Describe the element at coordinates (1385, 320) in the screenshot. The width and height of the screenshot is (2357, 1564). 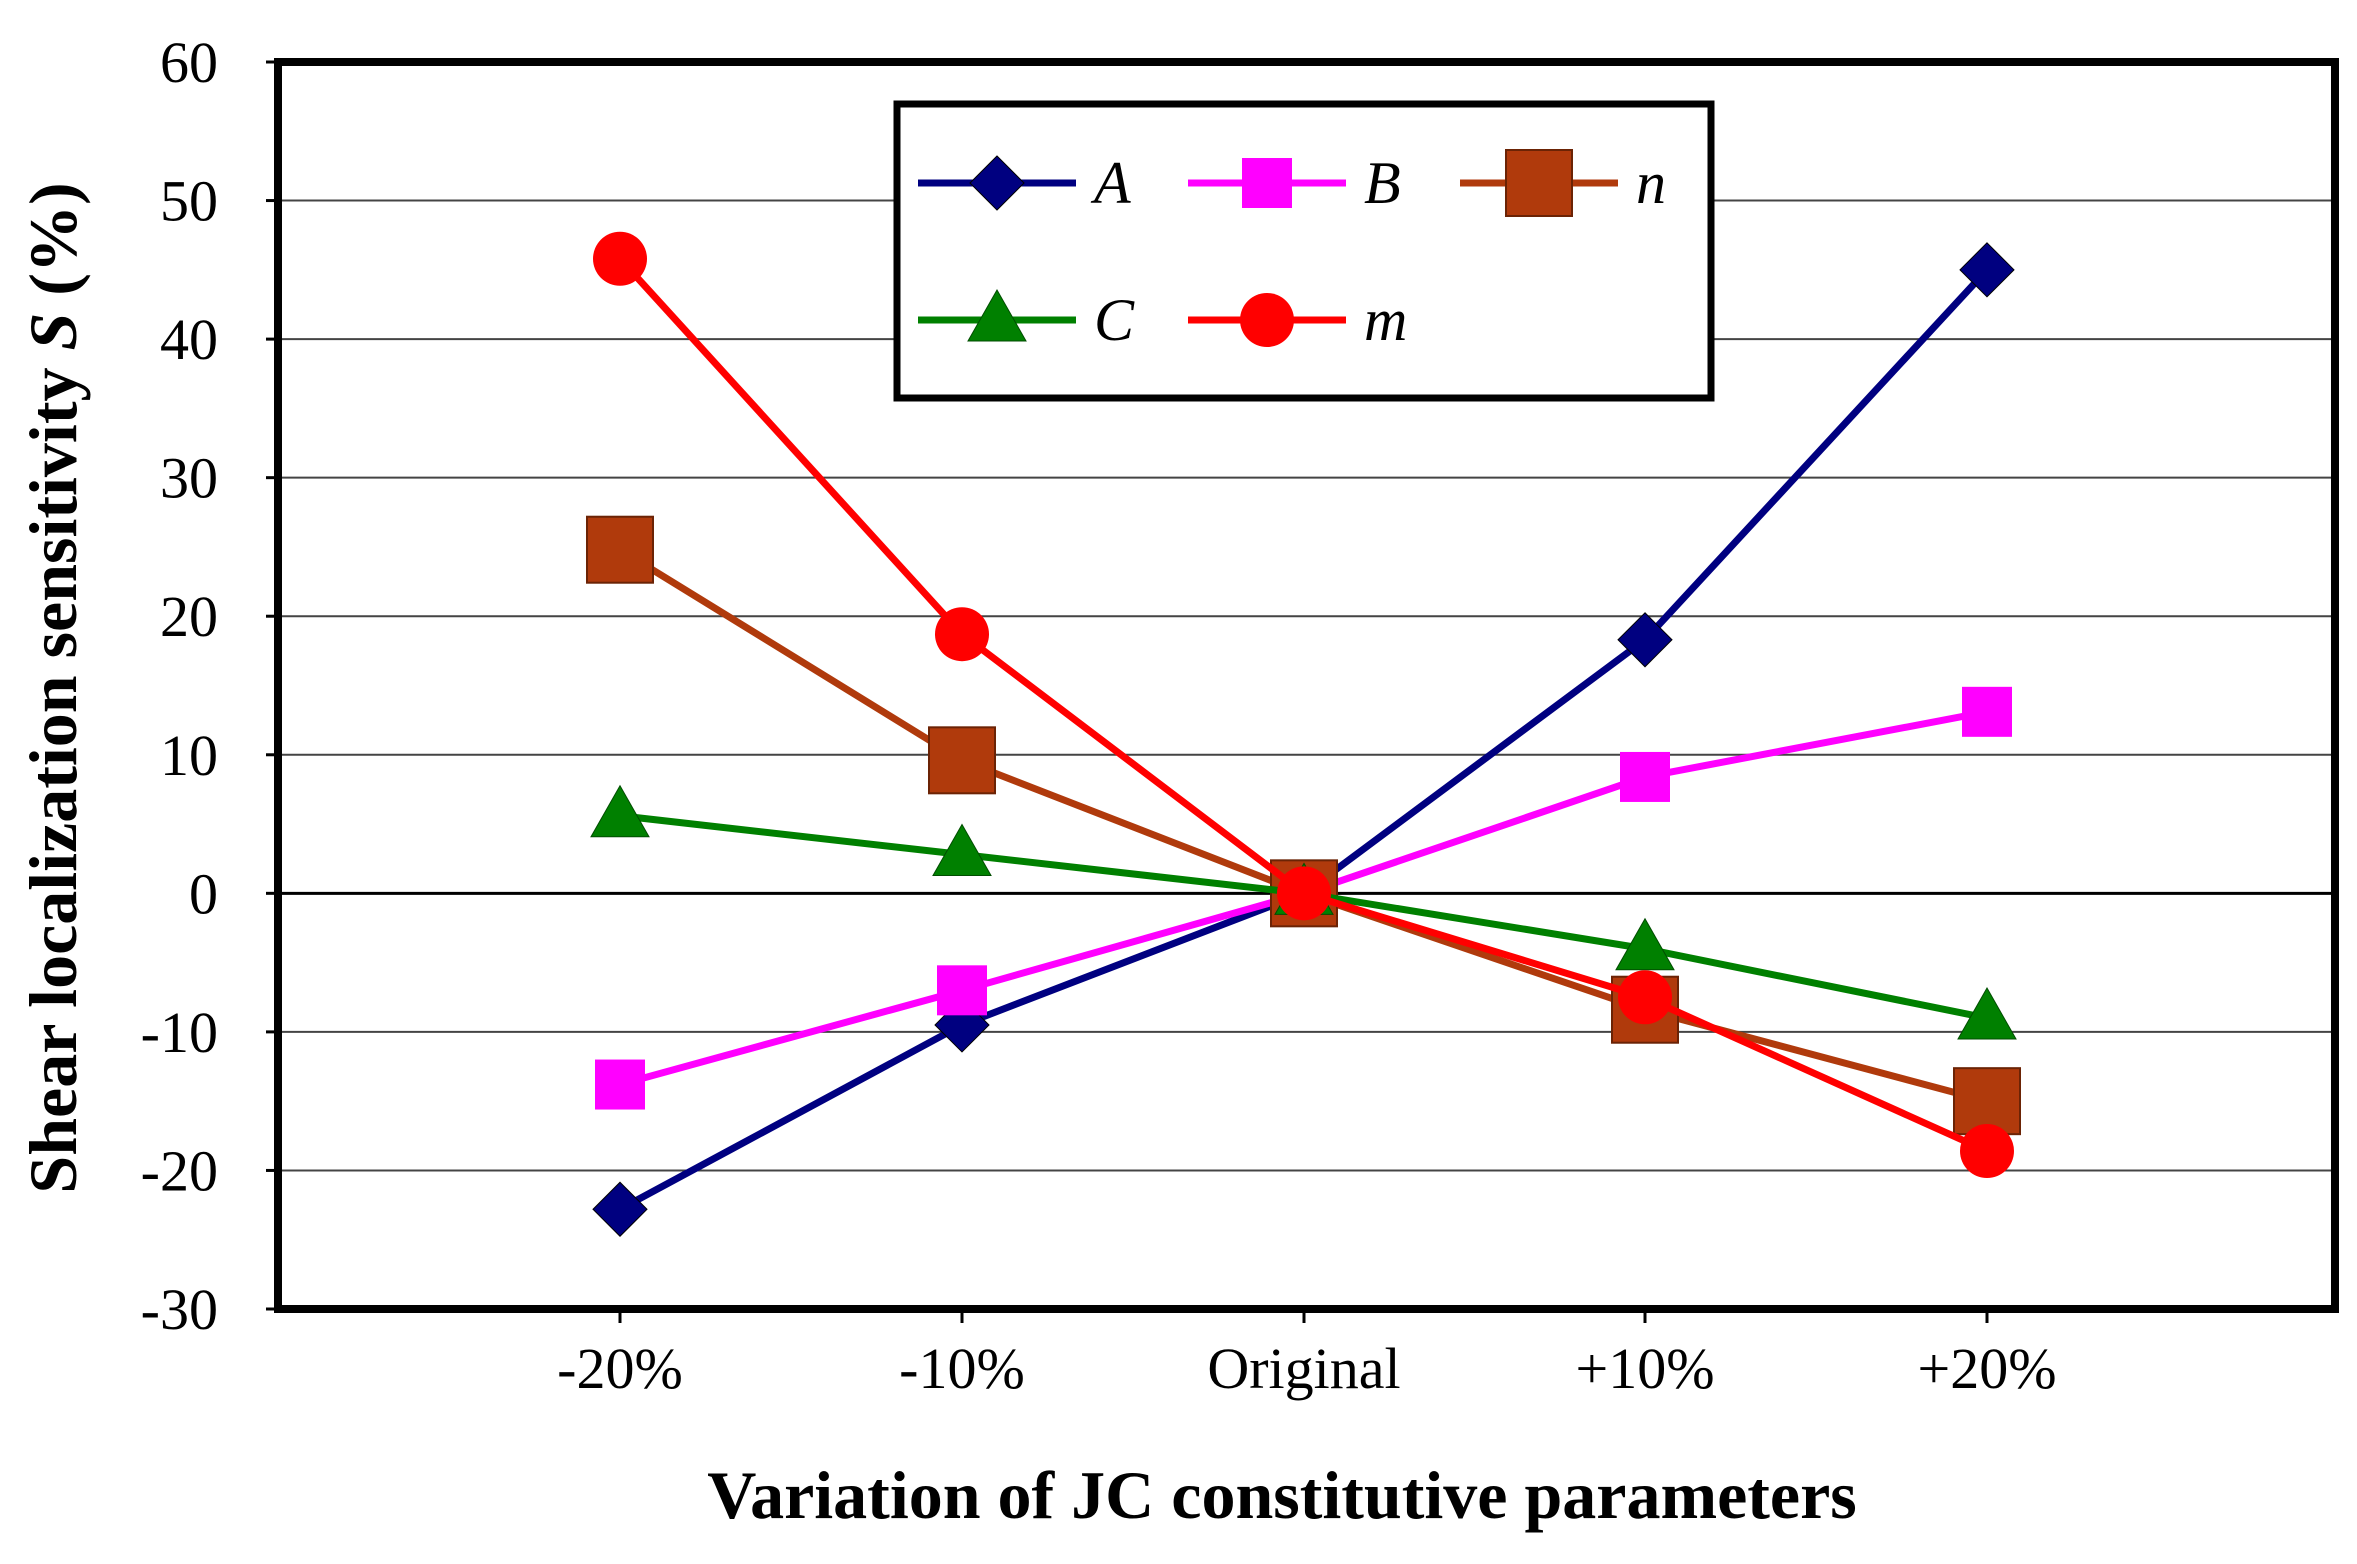
I see `legend-label: m` at that location.